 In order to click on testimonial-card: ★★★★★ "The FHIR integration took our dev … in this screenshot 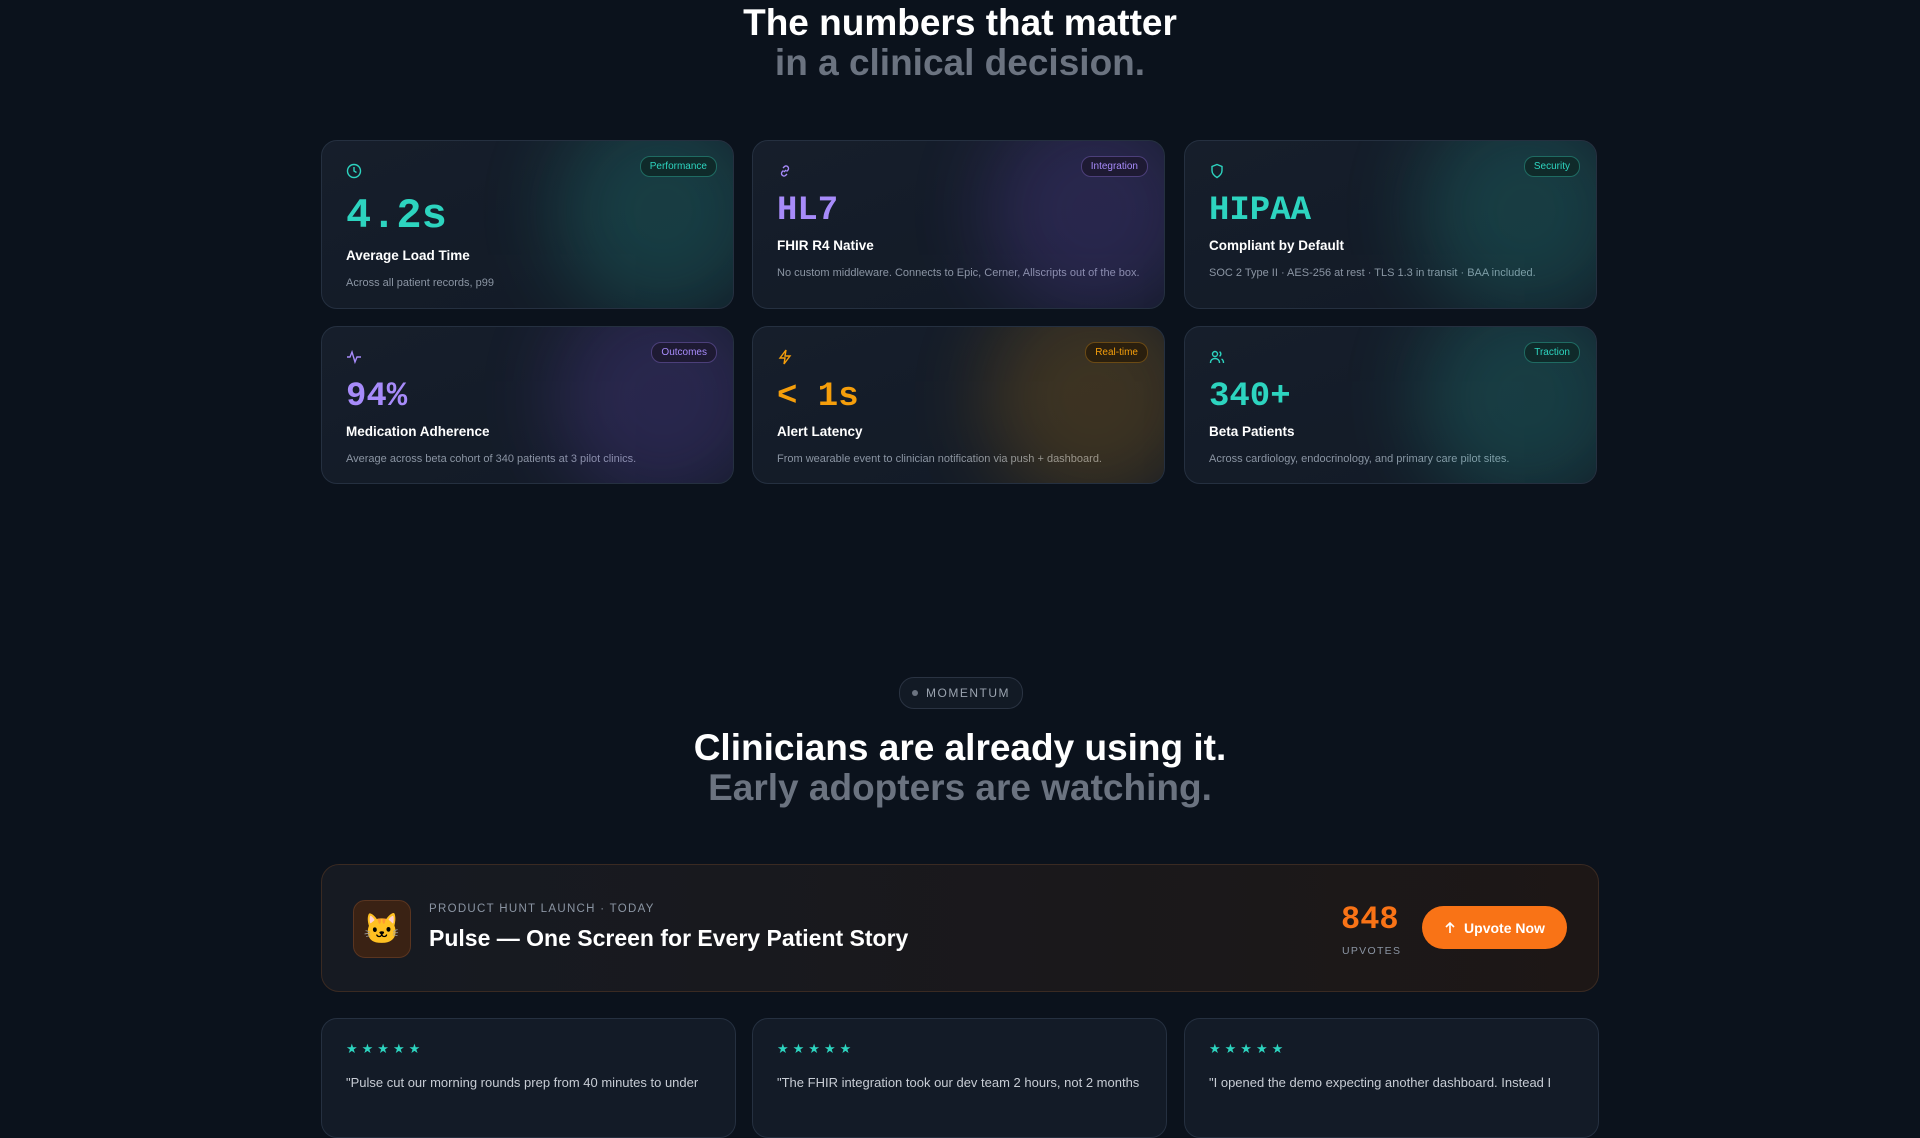, I will do `click(959, 1078)`.